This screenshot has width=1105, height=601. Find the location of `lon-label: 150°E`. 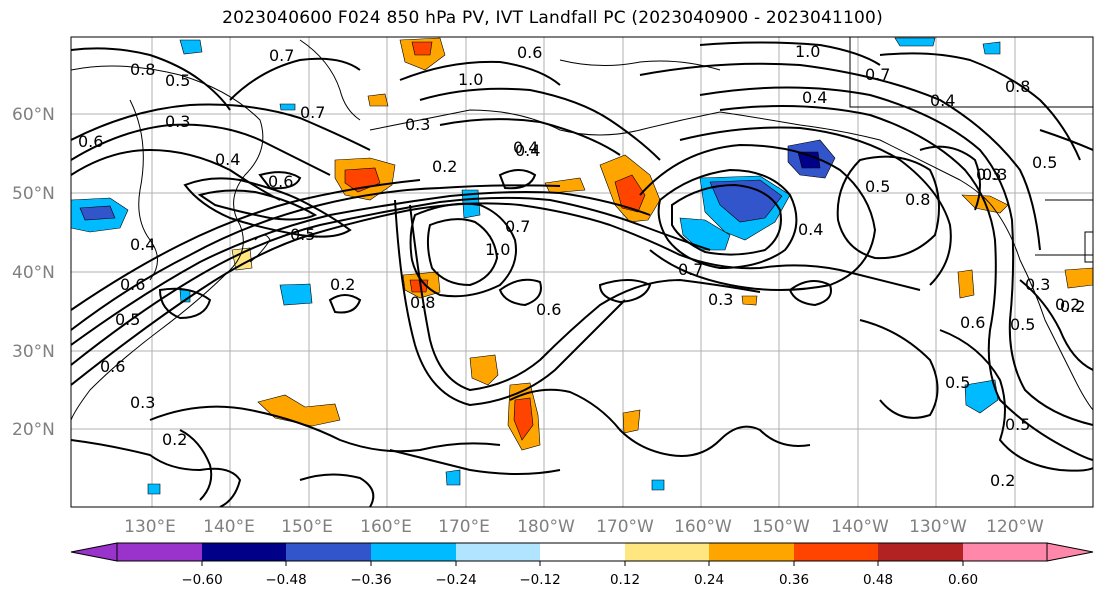

lon-label: 150°E is located at coordinates (307, 527).